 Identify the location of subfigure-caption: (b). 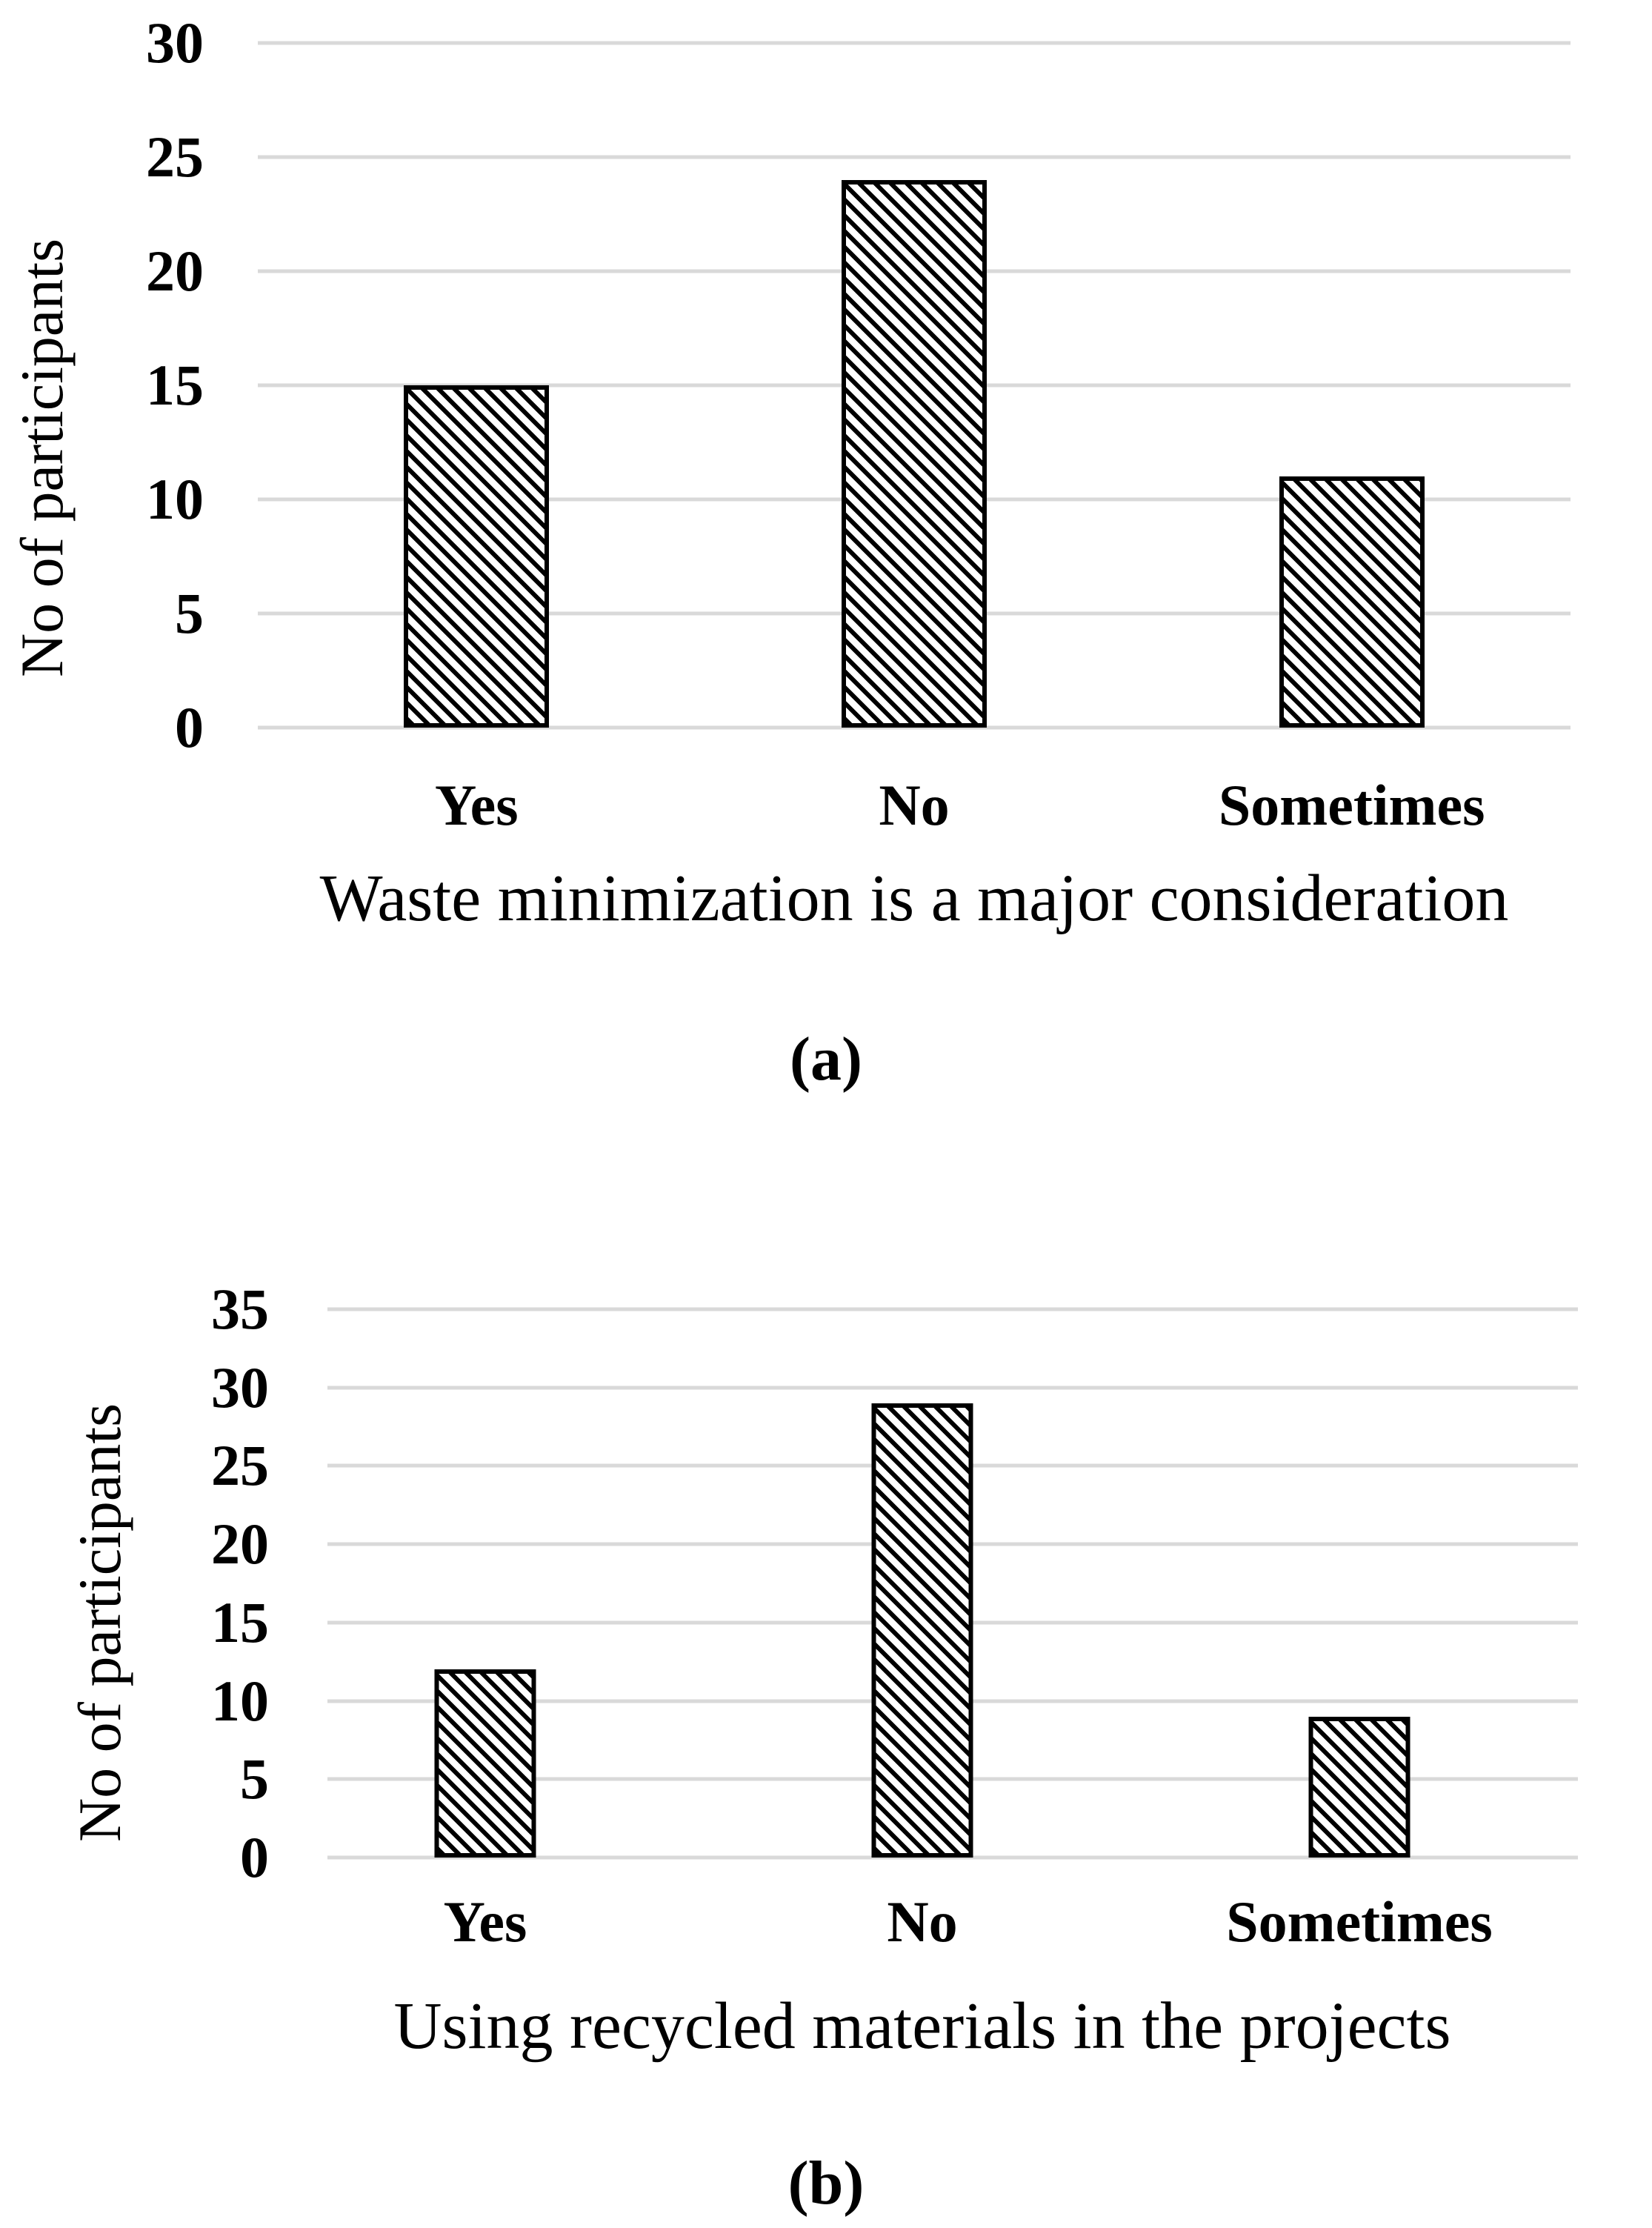
(826, 2183).